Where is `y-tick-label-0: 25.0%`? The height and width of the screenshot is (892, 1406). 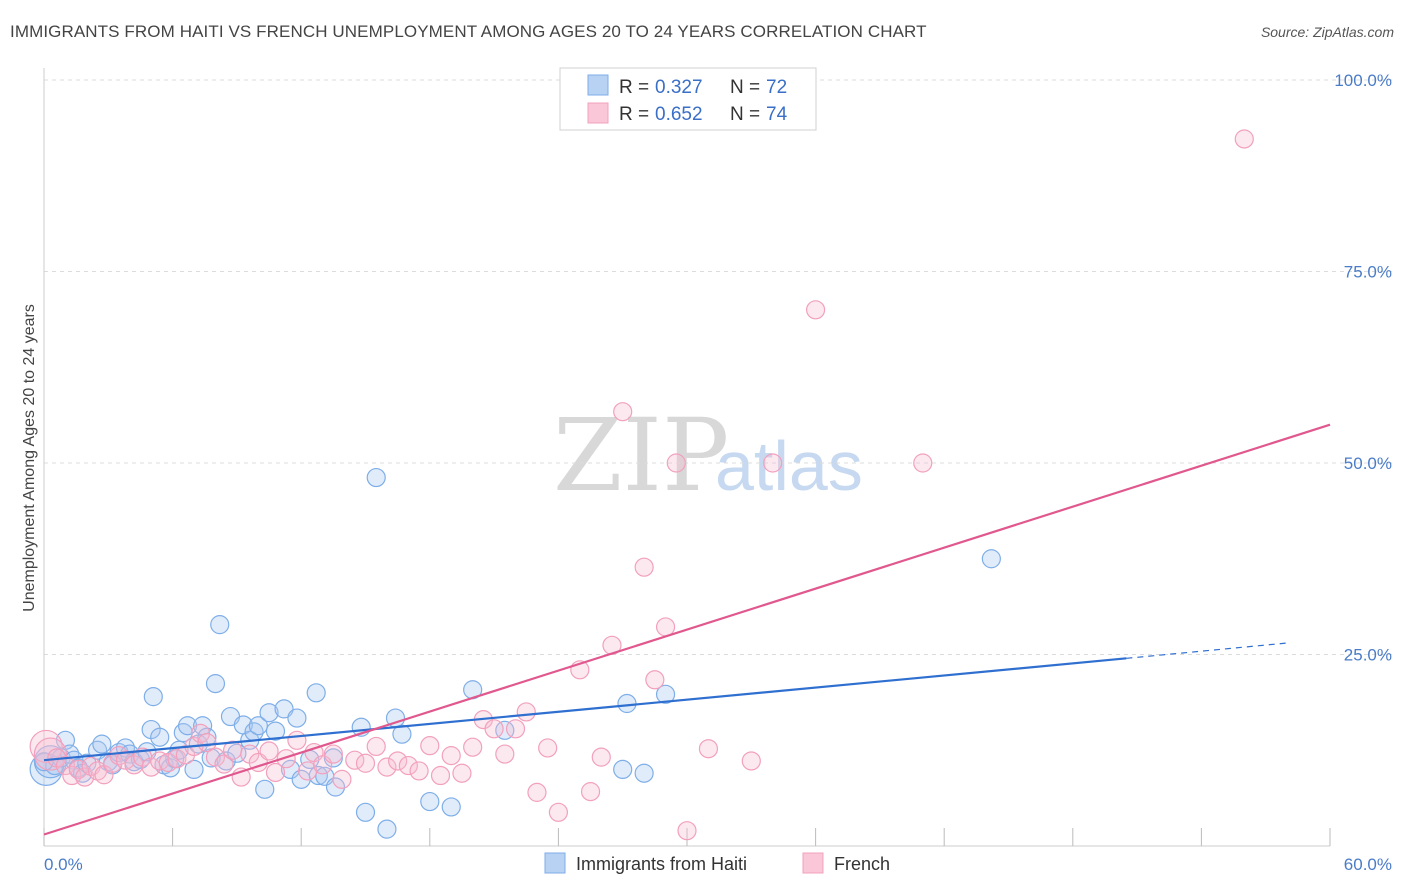
y-tick-label-0: 25.0% is located at coordinates (1368, 655).